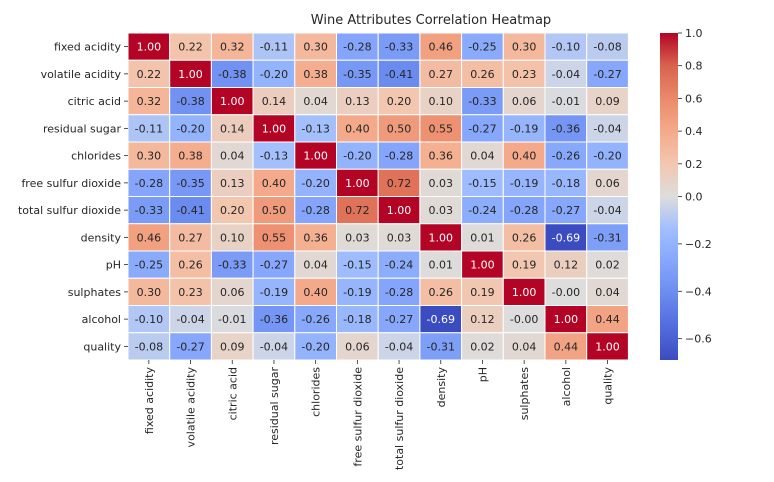 This screenshot has width=774, height=482. What do you see at coordinates (607, 183) in the screenshot?
I see `cell-value-label: 0.06` at bounding box center [607, 183].